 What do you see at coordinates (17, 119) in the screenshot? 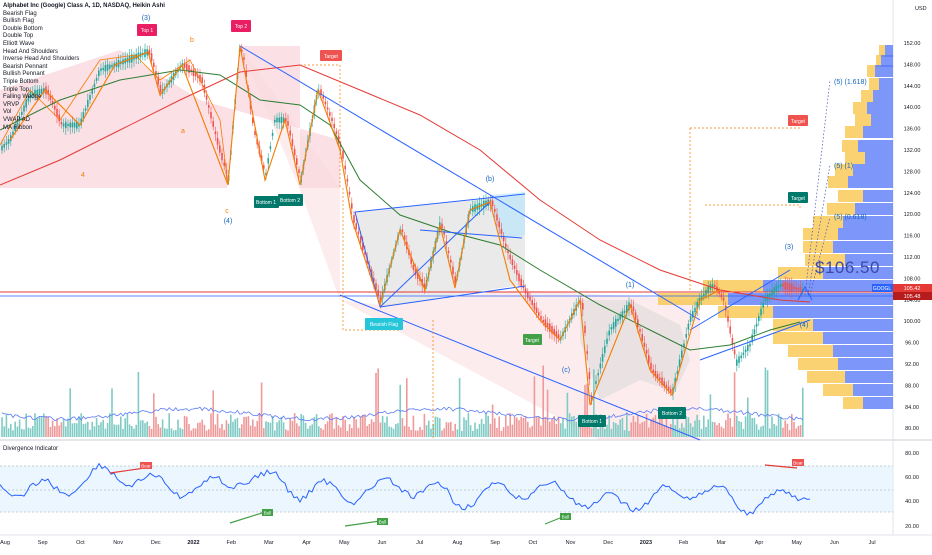
I see `legend-item: VWAP AD` at bounding box center [17, 119].